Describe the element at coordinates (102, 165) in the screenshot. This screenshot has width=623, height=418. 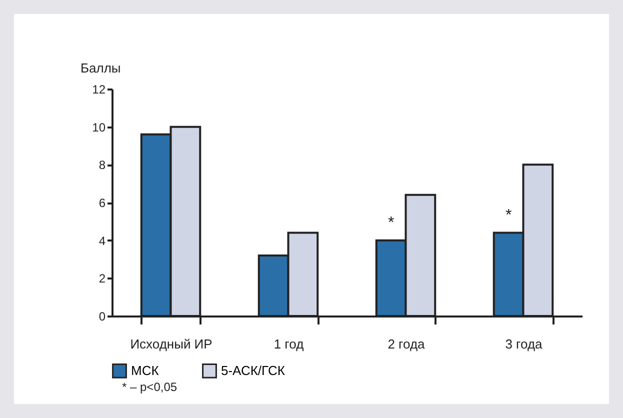
I see `y-tick-label: 8` at that location.